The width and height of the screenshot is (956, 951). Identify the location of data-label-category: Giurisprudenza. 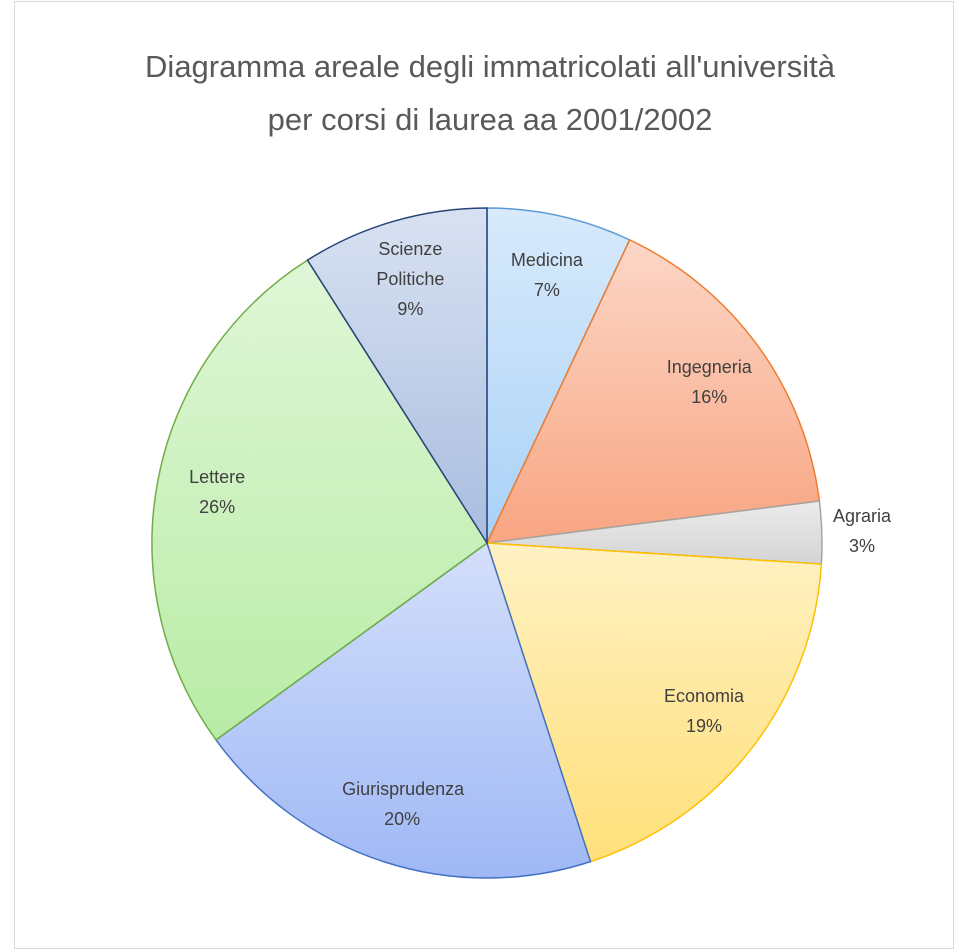
(403, 789).